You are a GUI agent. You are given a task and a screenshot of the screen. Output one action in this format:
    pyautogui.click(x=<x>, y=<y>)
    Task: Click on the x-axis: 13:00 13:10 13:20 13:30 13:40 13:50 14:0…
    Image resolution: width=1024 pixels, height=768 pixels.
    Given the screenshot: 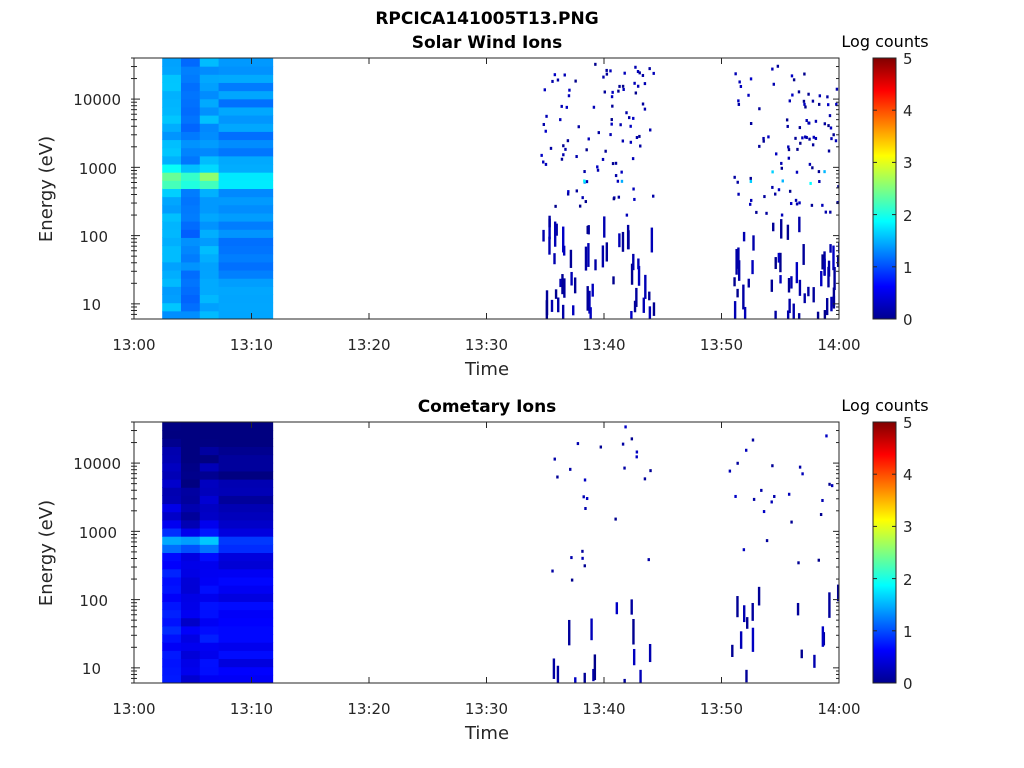 What is the action you would take?
    pyautogui.click(x=486, y=709)
    